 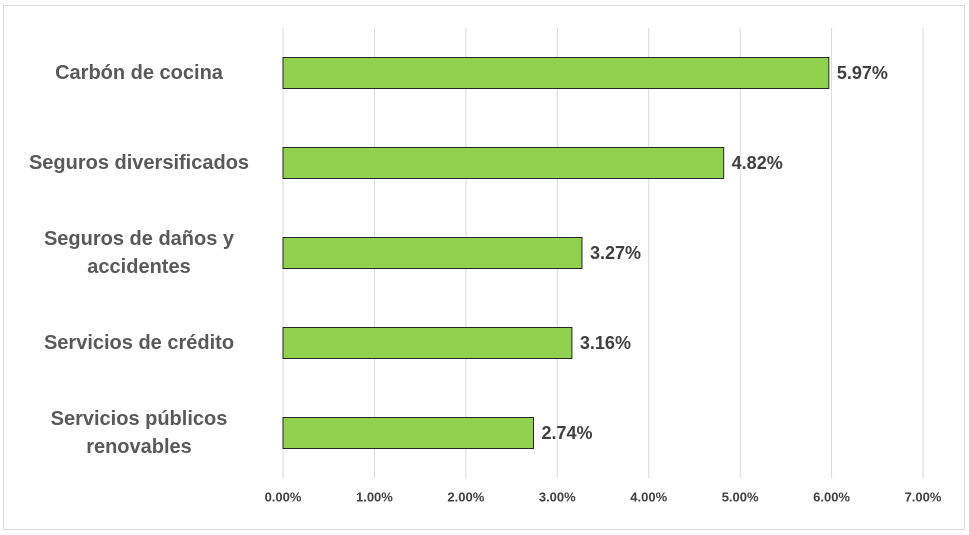 I want to click on x-tick-label: 1.00%, so click(x=374, y=496).